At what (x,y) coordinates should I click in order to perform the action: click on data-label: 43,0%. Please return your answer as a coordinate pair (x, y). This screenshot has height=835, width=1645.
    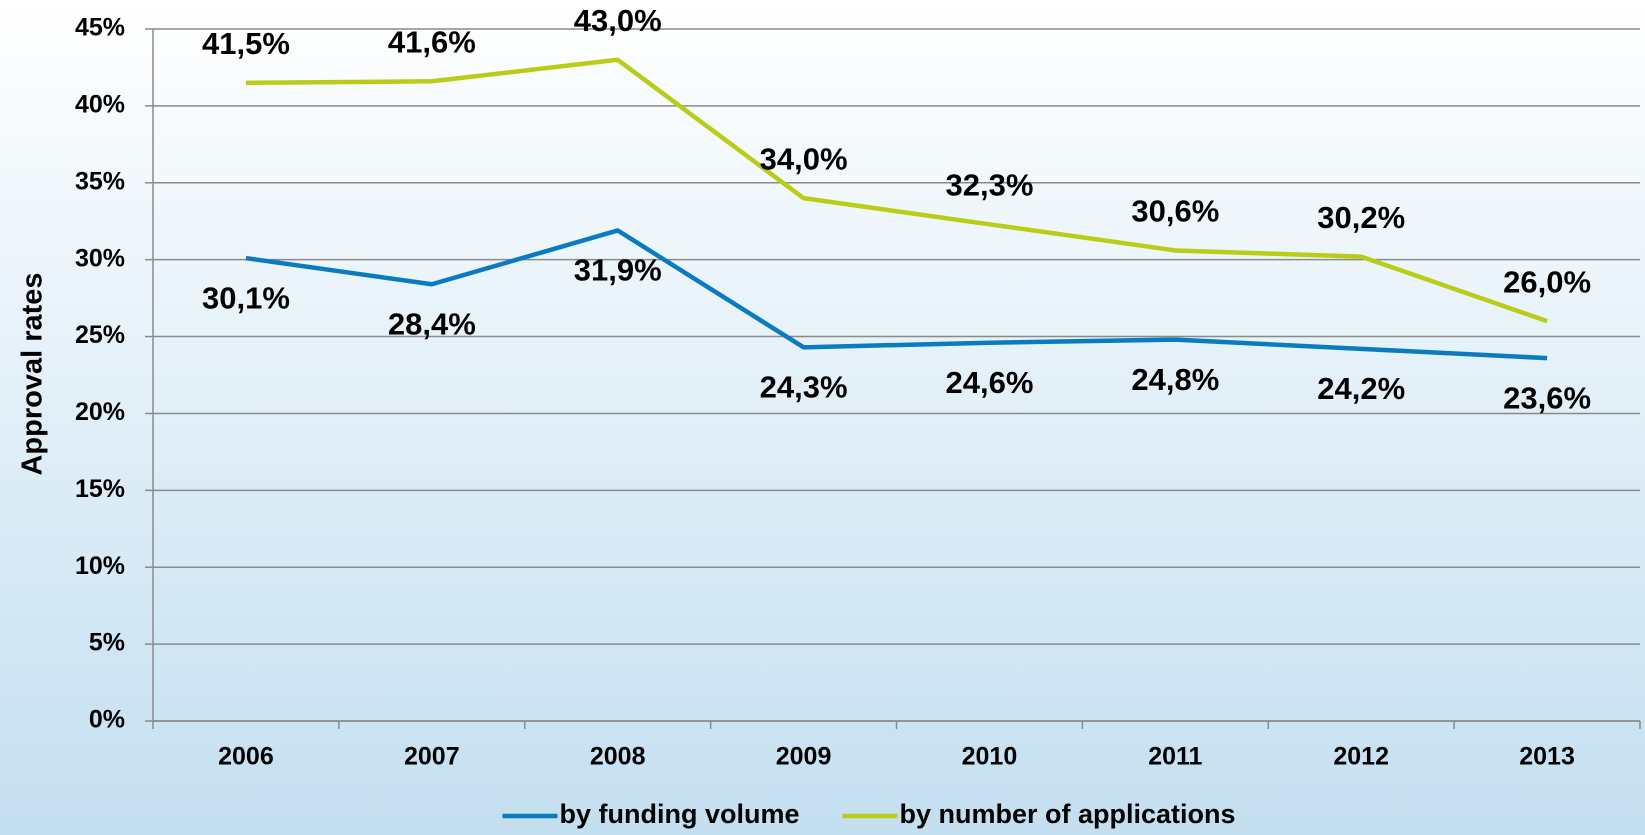
    Looking at the image, I should click on (618, 20).